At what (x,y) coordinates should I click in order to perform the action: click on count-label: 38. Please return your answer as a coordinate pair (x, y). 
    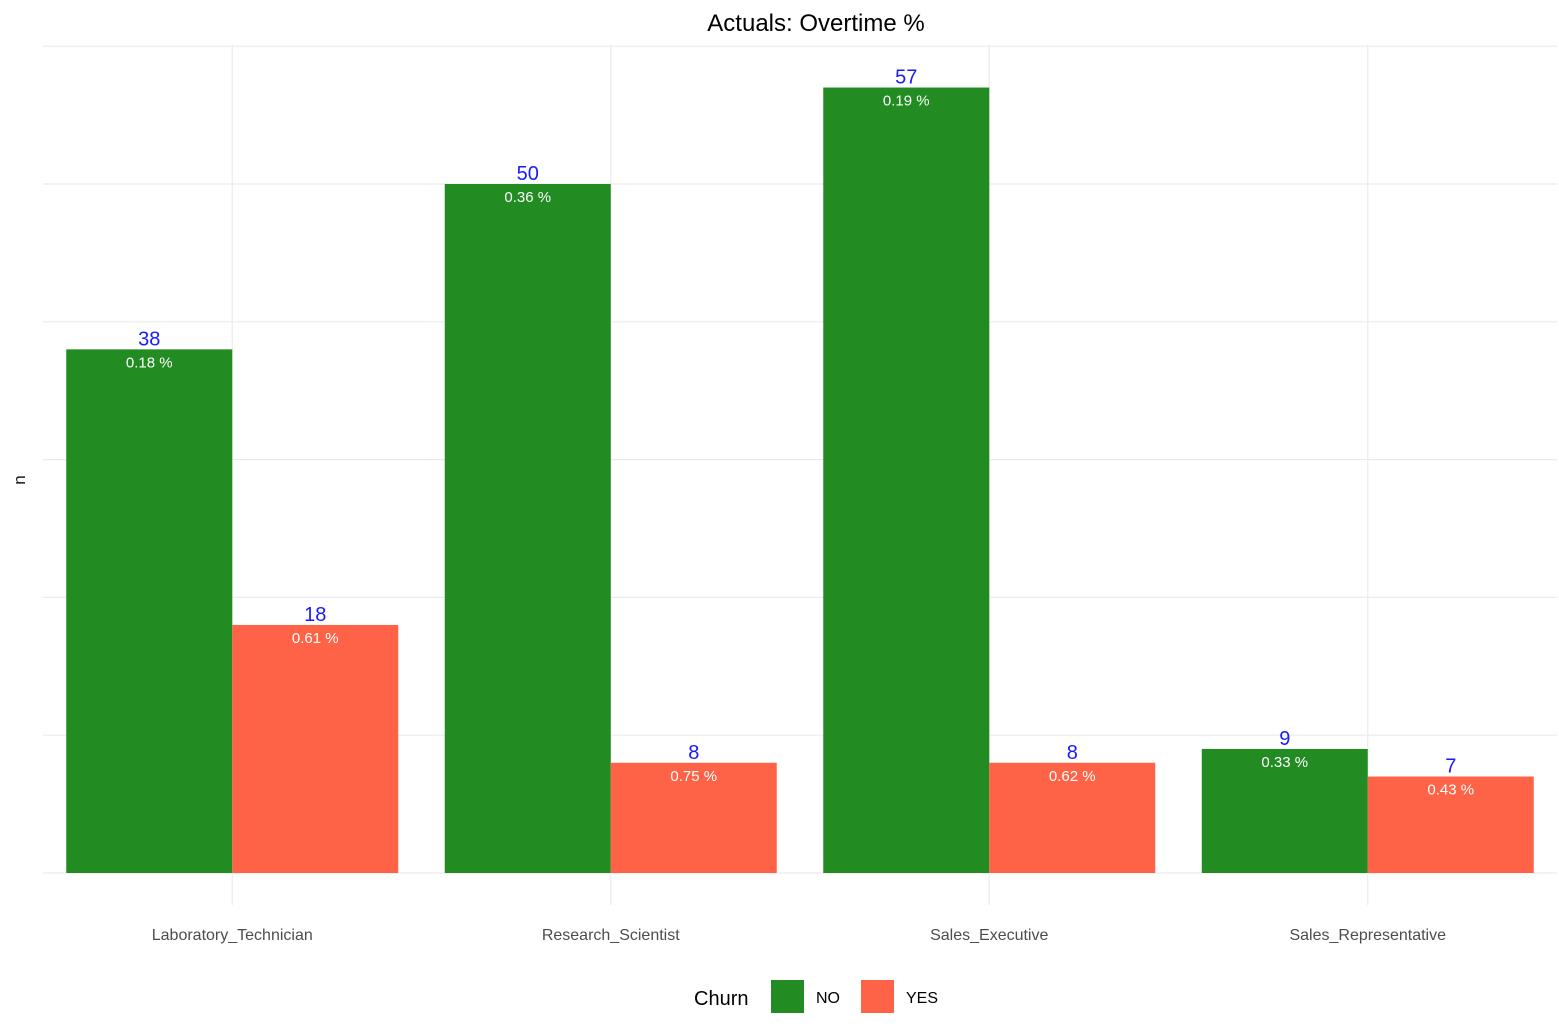
    Looking at the image, I should click on (149, 339).